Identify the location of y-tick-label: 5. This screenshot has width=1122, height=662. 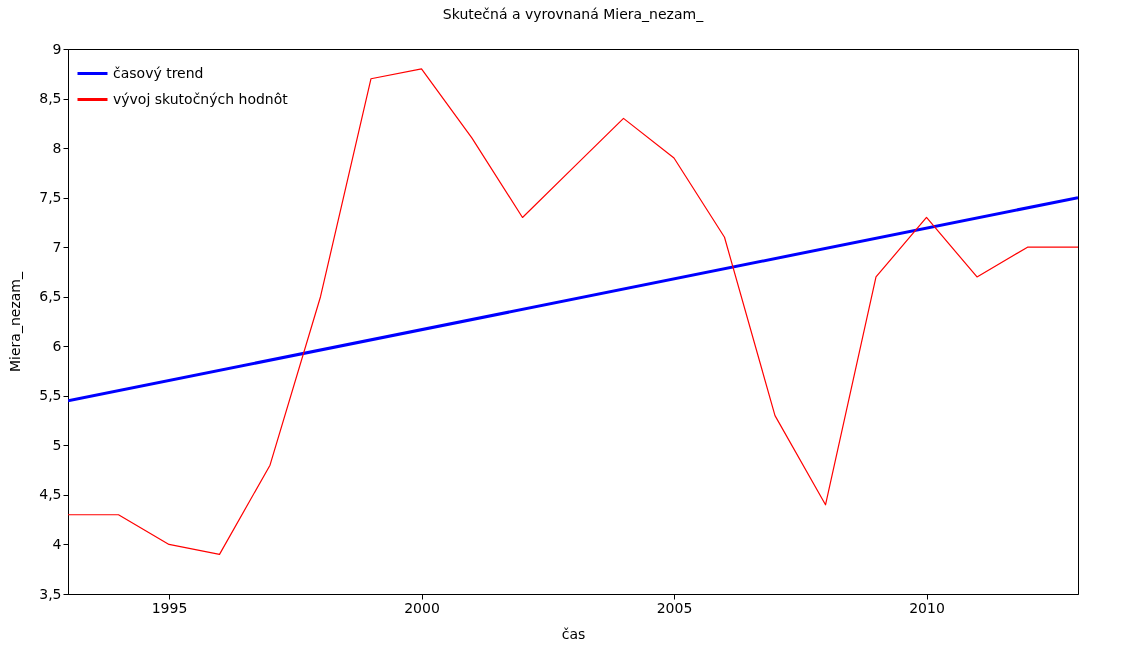
(57, 444).